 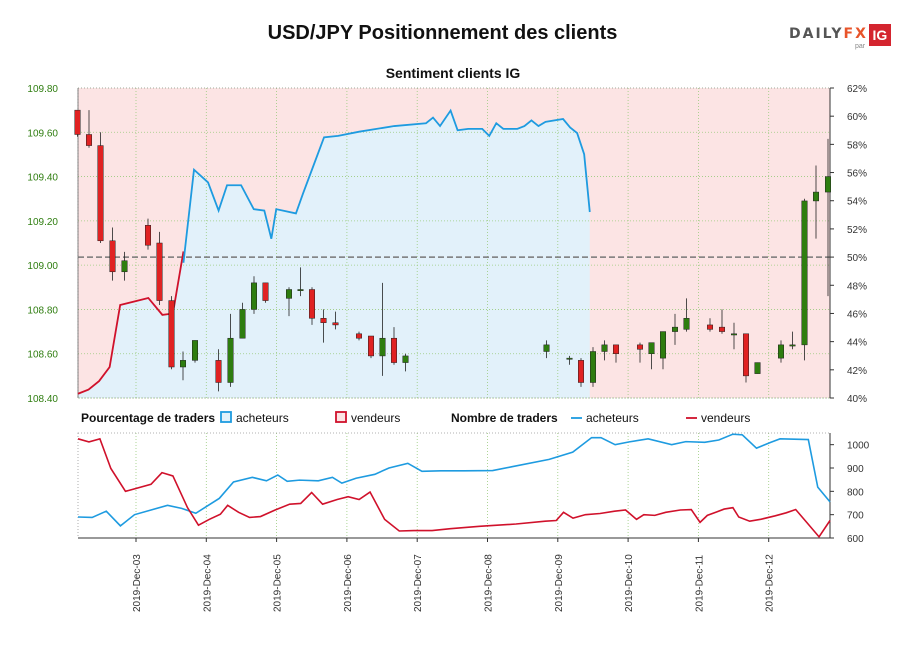 I want to click on logo-par: par, so click(x=860, y=46).